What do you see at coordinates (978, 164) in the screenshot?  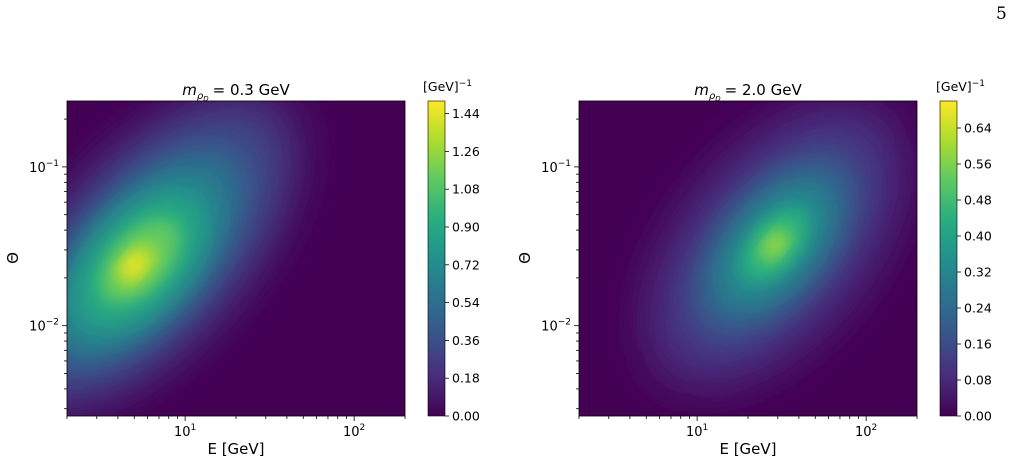 I see `colorbar-tick-label: 0.56` at bounding box center [978, 164].